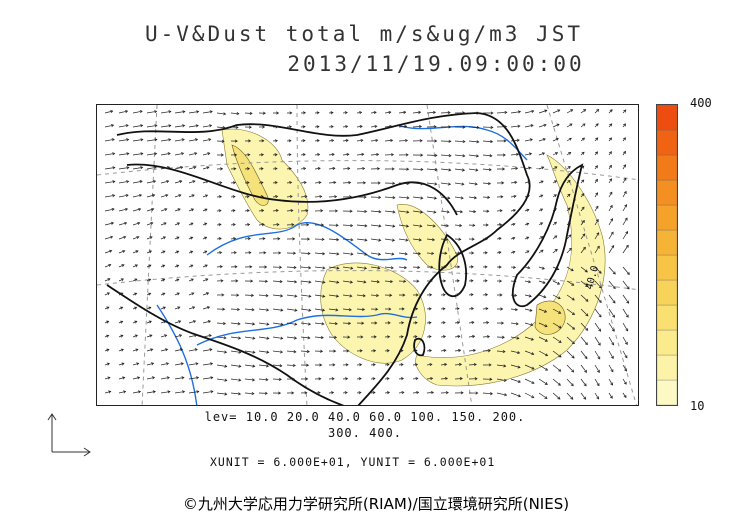 The image size is (752, 532). I want to click on colorbar-swatch, so click(667, 242).